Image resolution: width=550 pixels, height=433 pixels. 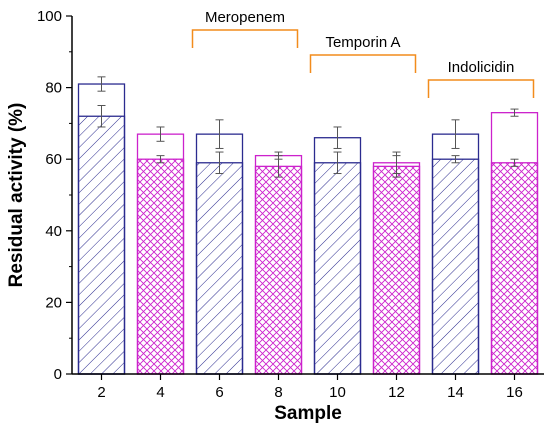 What do you see at coordinates (514, 392) in the screenshot?
I see `x-tick-label: 16` at bounding box center [514, 392].